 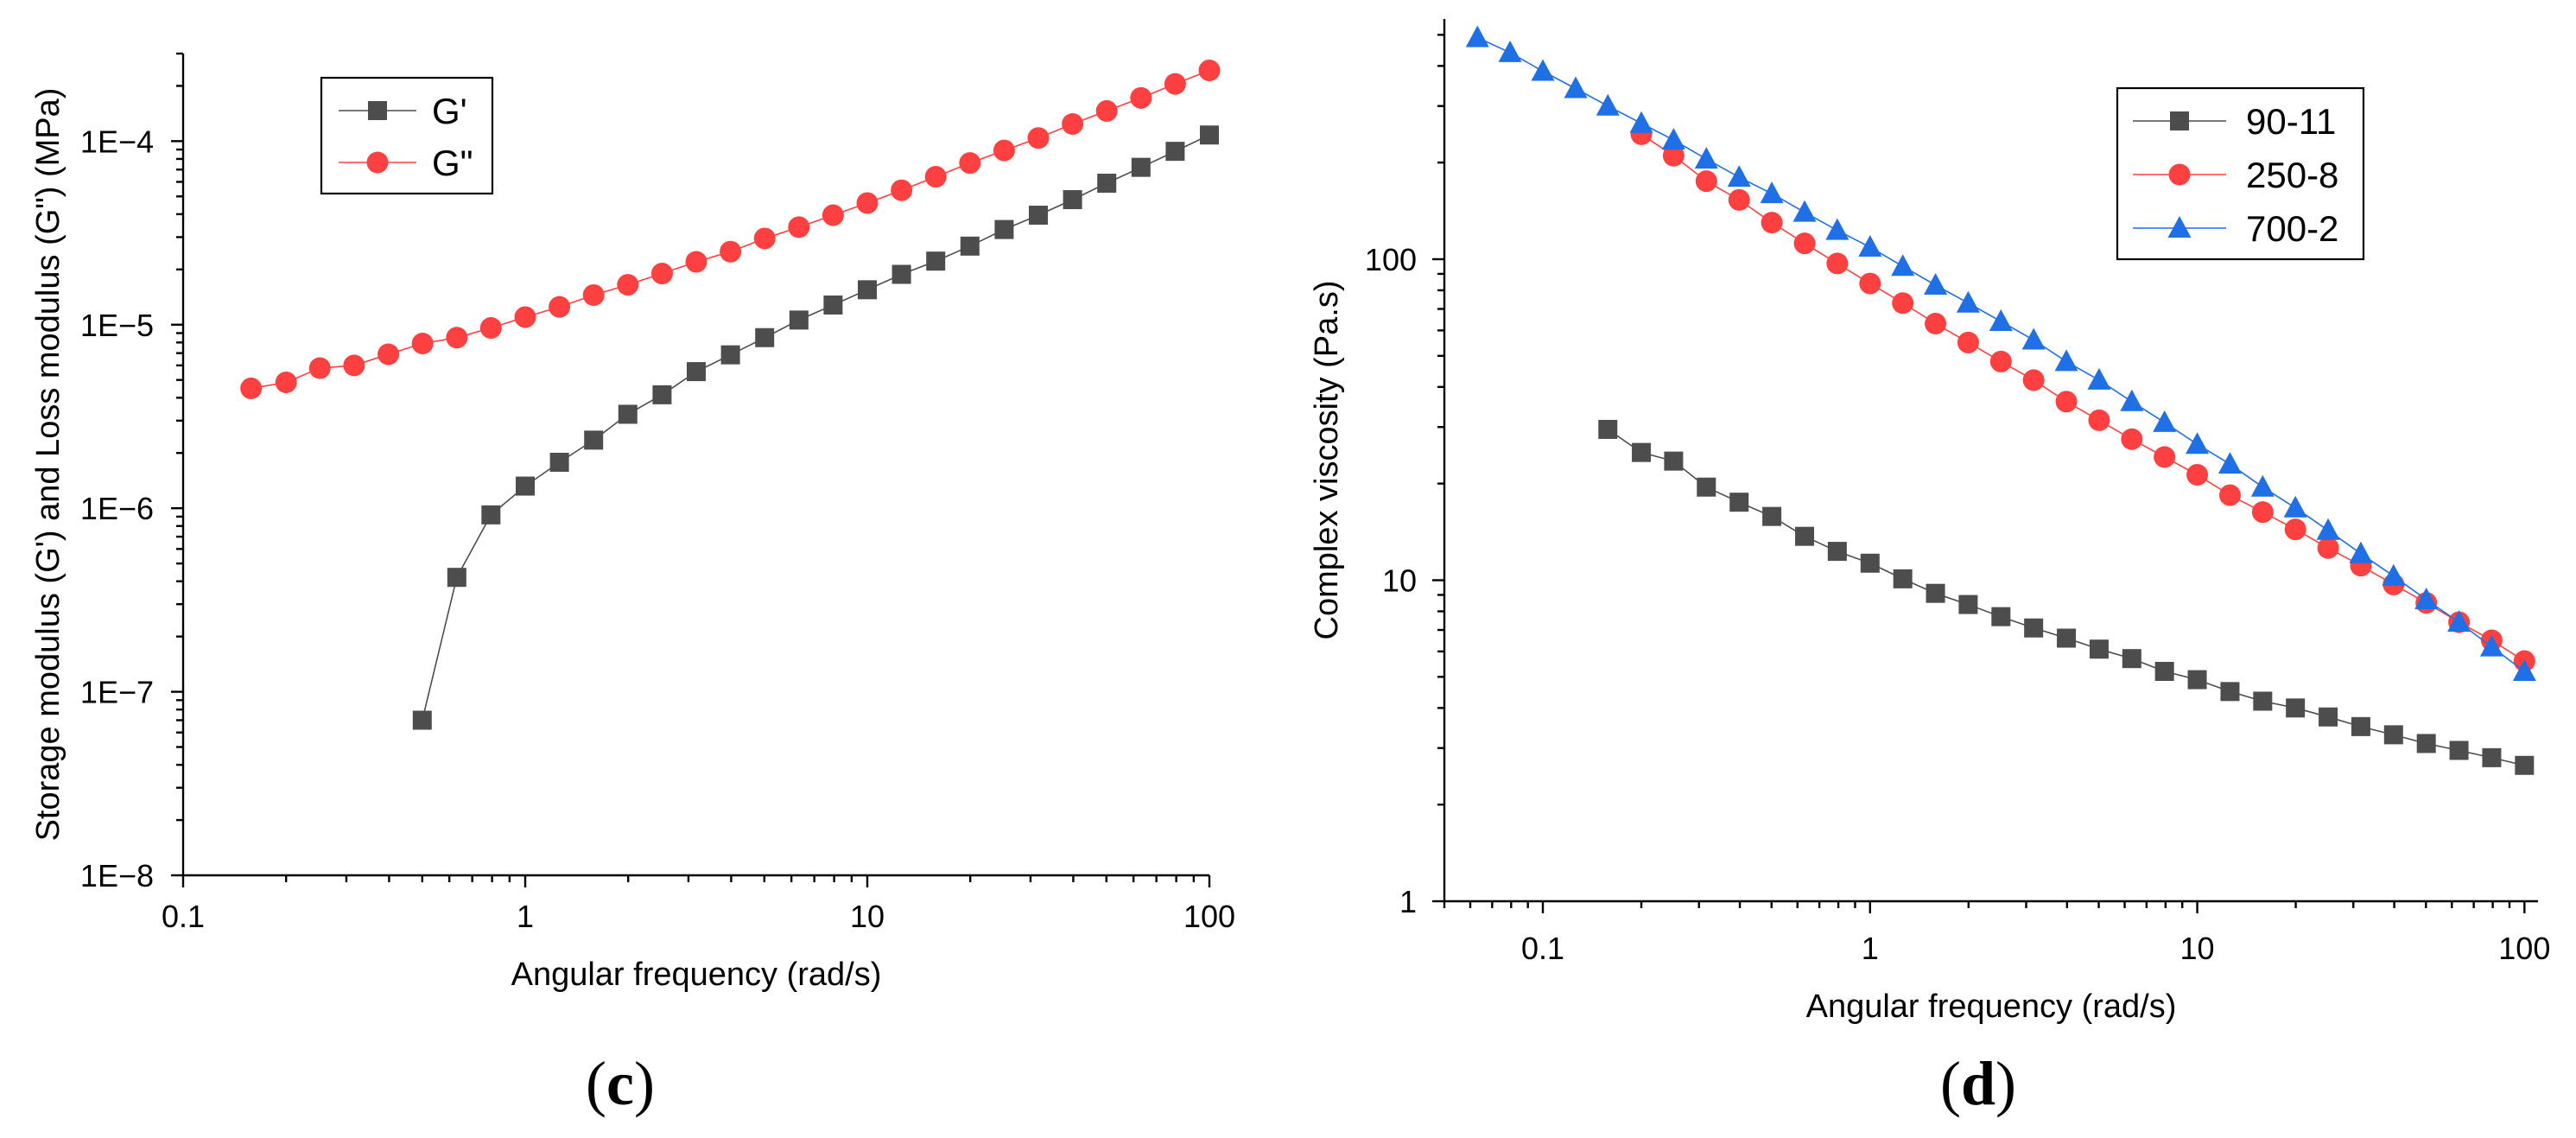 I want to click on panel-label-letter: d, so click(x=1978, y=1083).